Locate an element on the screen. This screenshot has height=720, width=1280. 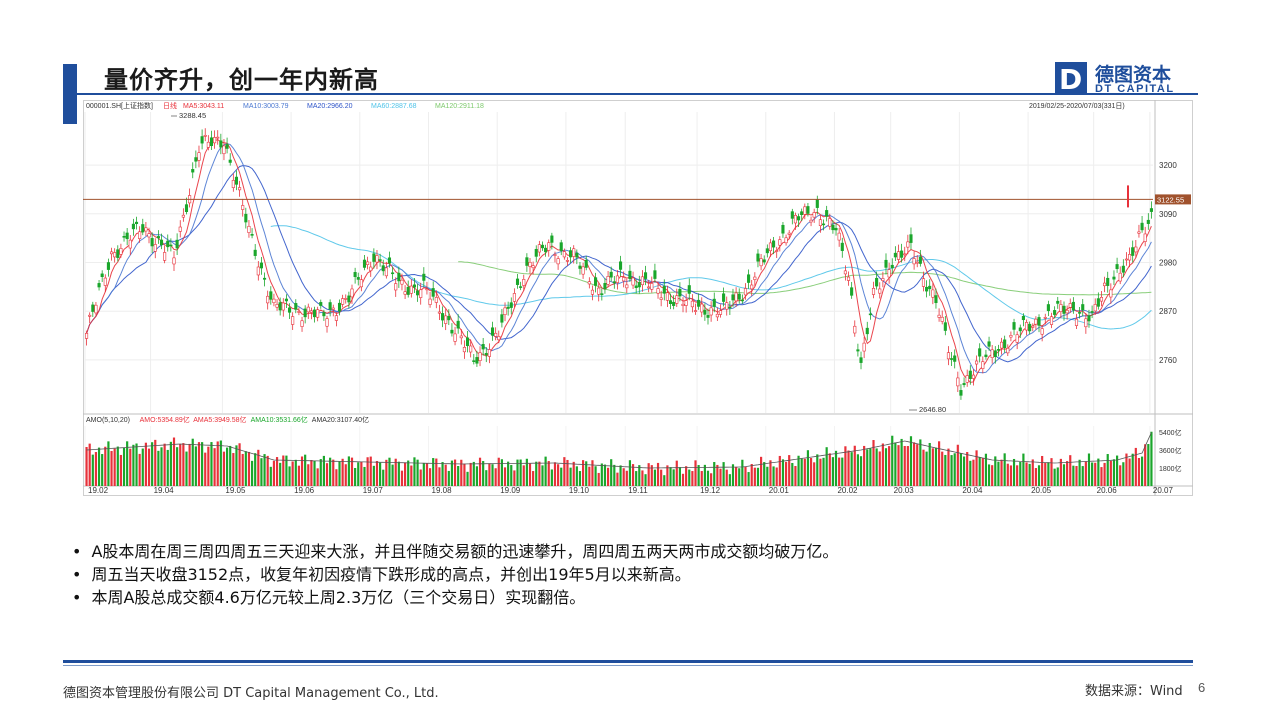
y-tick-label: 3090 is located at coordinates (1168, 214).